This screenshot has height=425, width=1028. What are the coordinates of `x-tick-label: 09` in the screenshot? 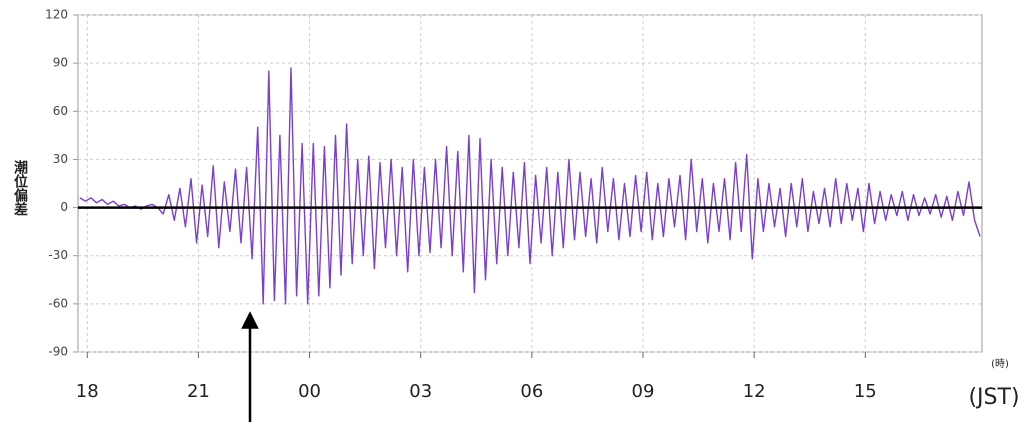 It's located at (643, 391).